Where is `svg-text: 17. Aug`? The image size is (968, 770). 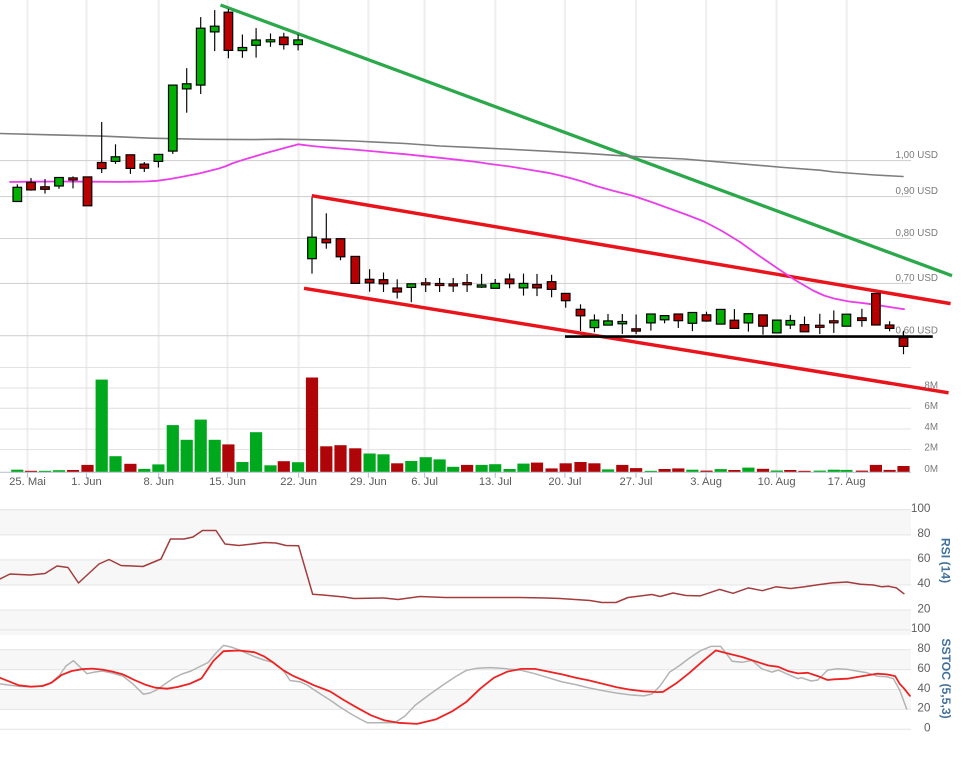
svg-text: 17. Aug is located at coordinates (847, 482).